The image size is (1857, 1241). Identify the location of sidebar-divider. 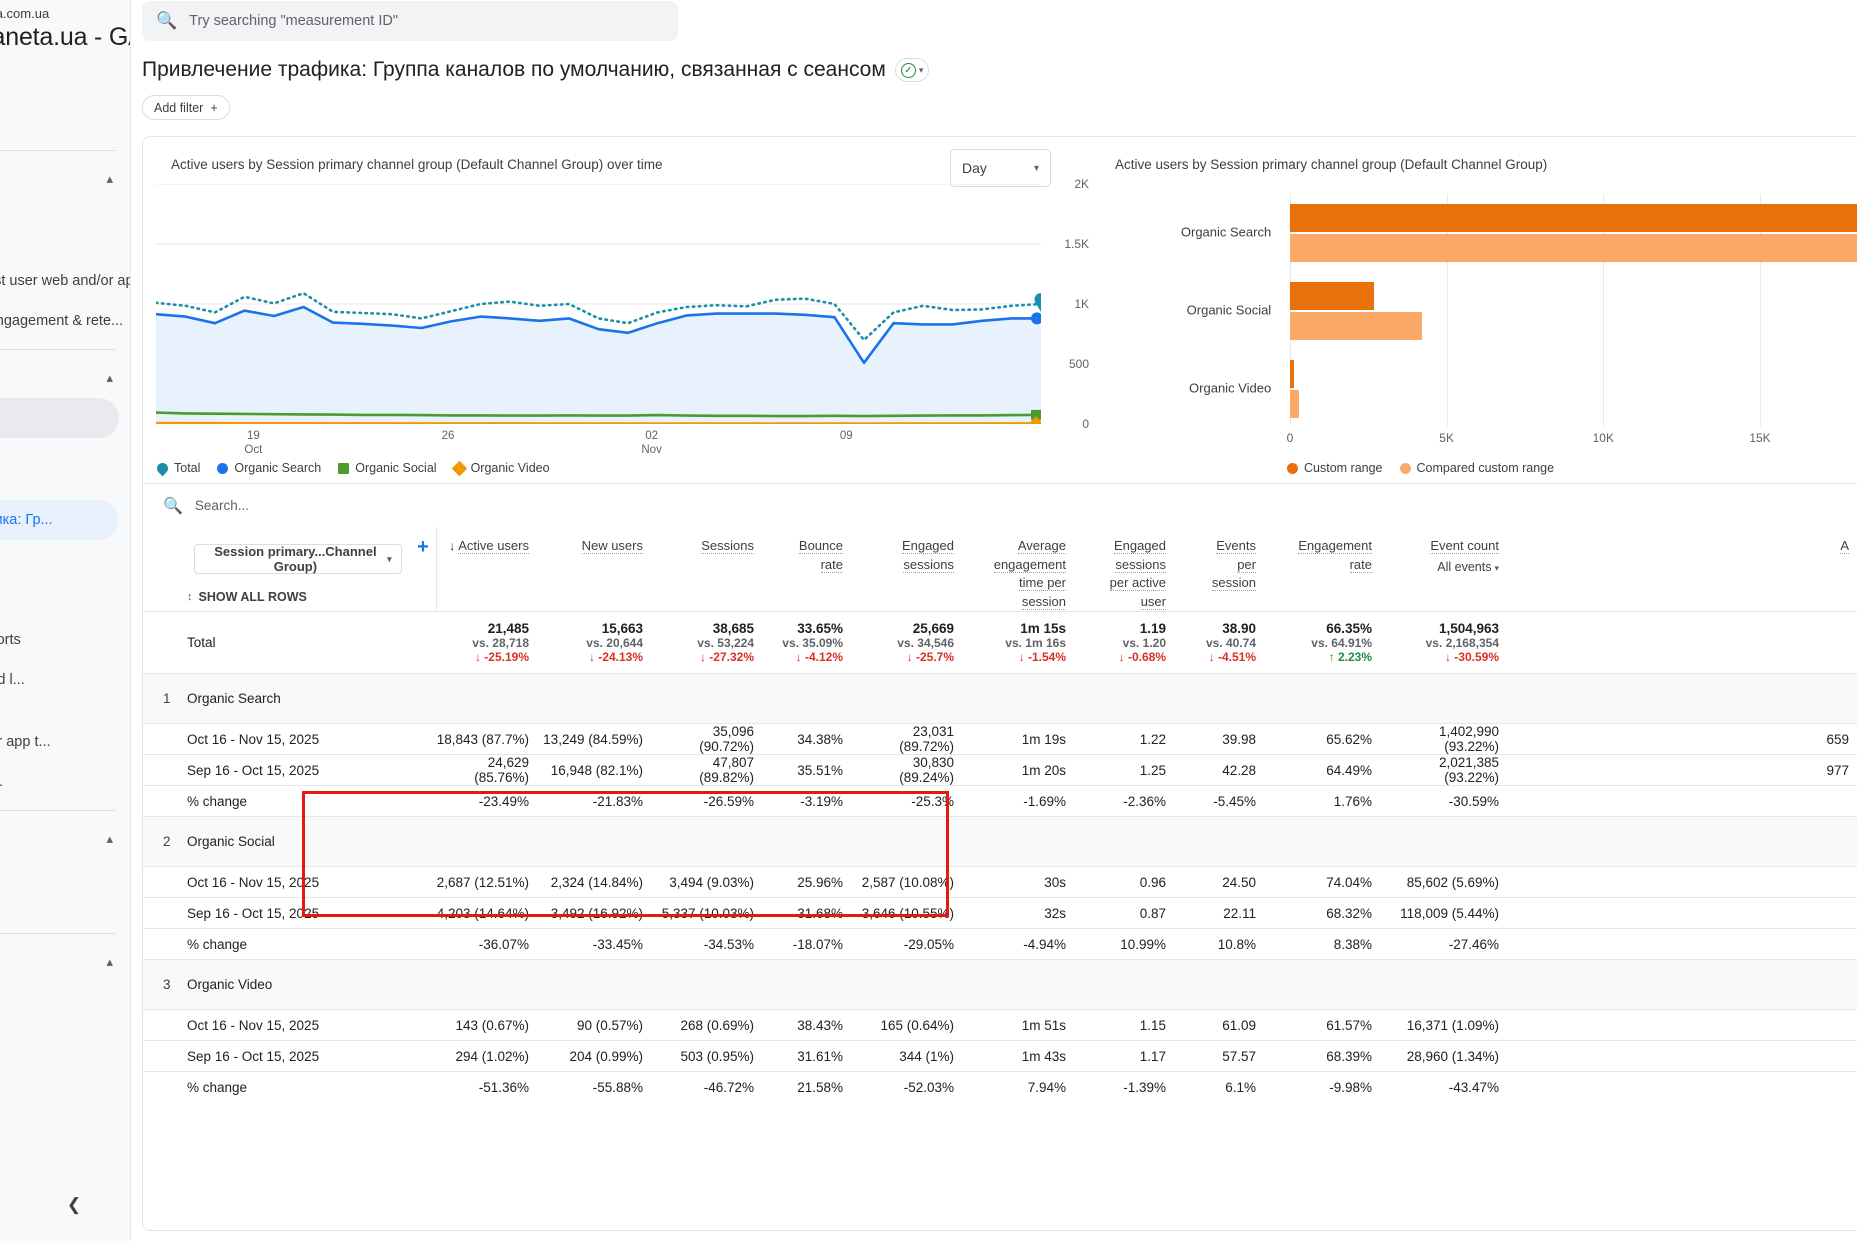
(57, 349).